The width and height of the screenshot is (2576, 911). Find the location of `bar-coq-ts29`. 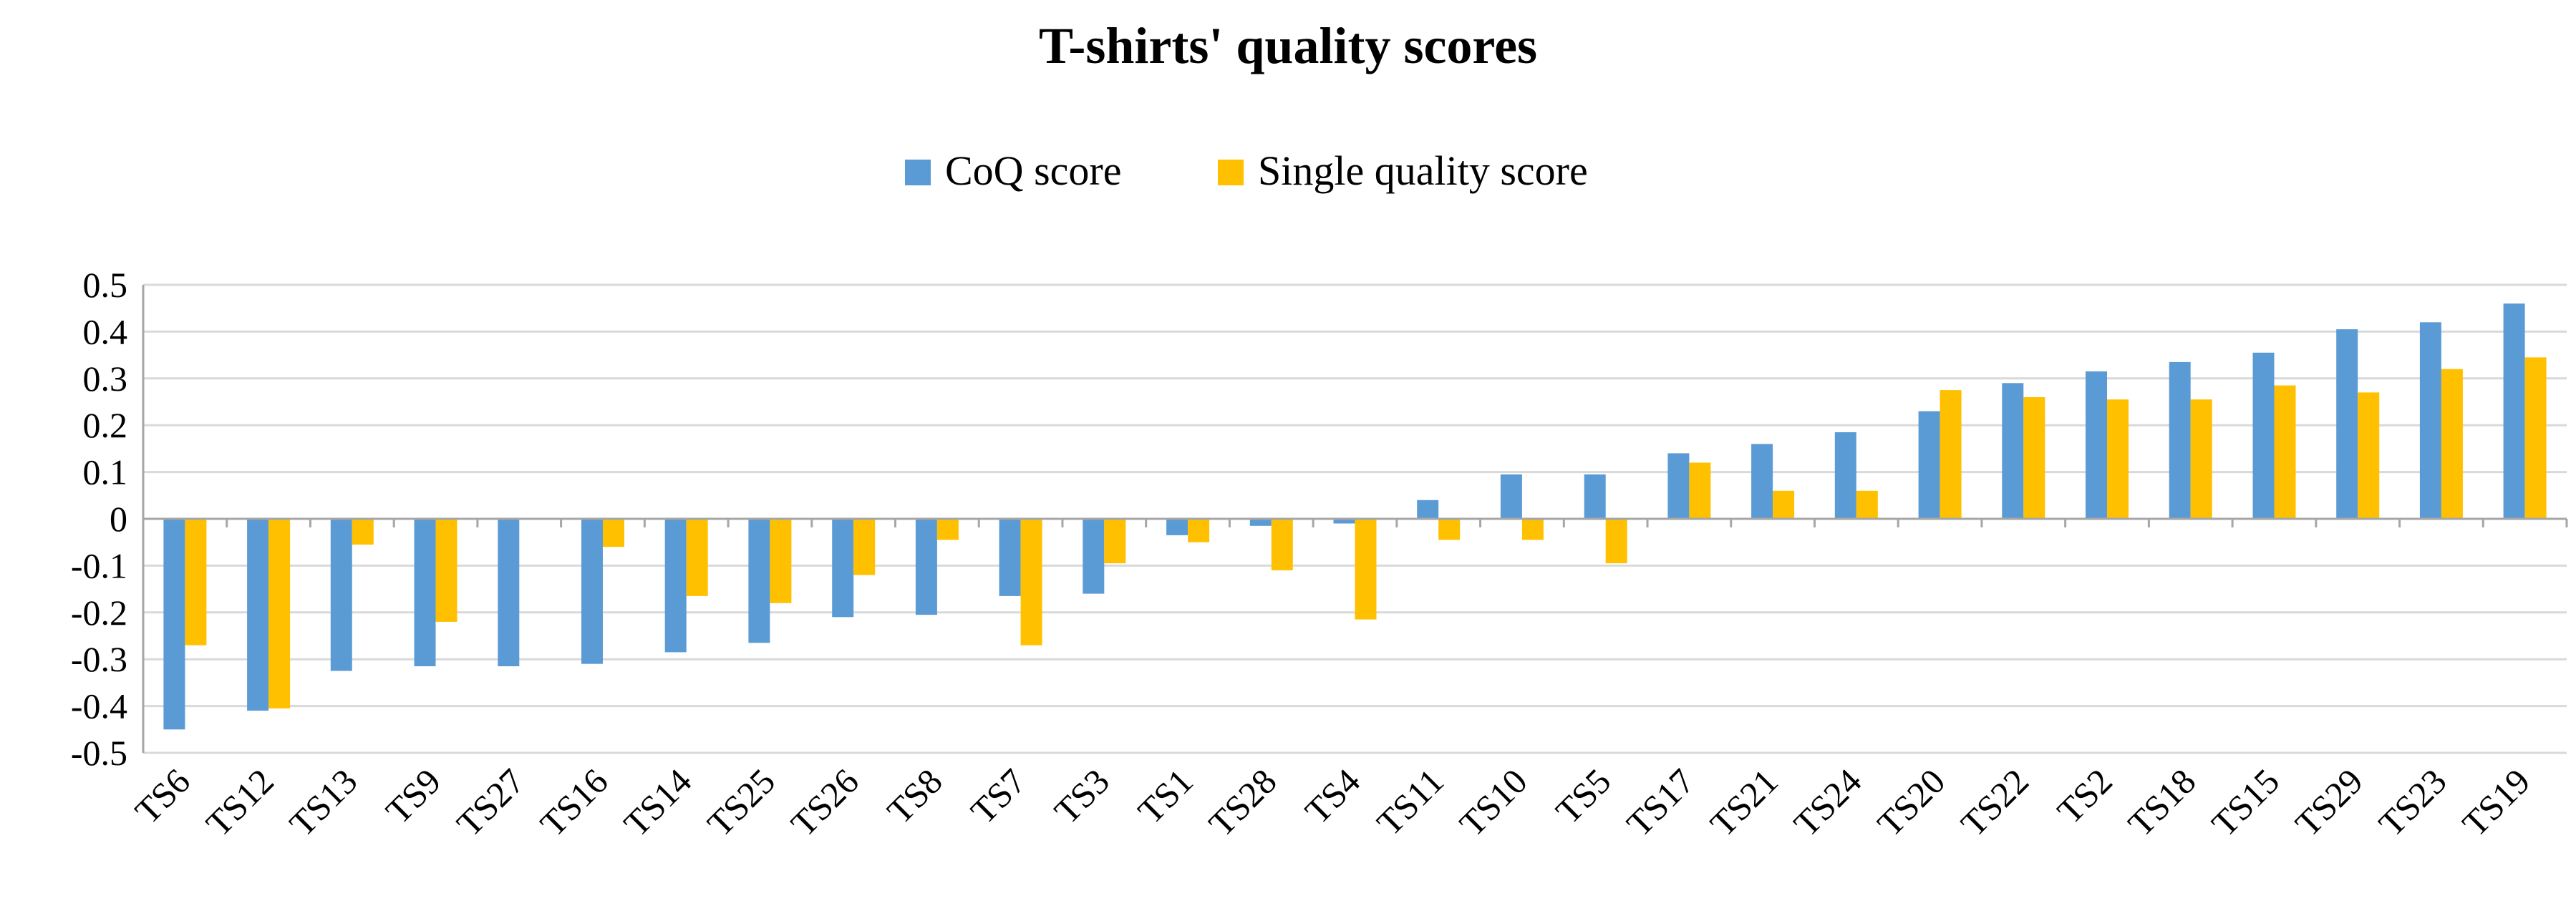

bar-coq-ts29 is located at coordinates (2347, 424).